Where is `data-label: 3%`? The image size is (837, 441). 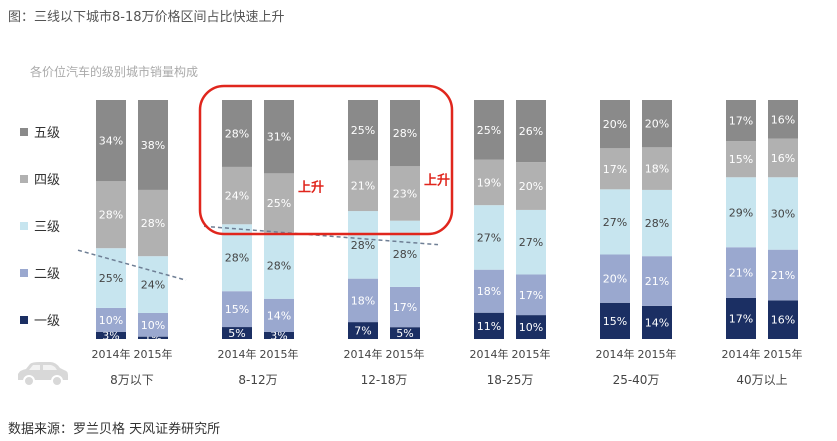
data-label: 3% is located at coordinates (278, 335).